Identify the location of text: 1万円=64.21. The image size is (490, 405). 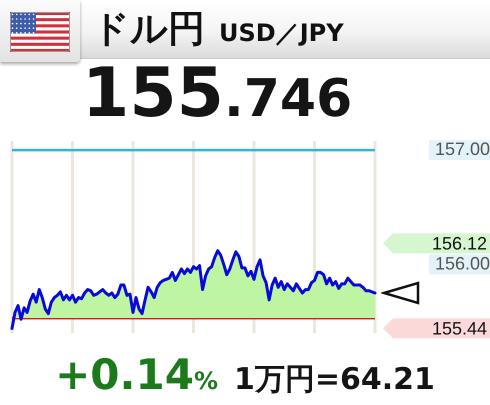
(334, 380).